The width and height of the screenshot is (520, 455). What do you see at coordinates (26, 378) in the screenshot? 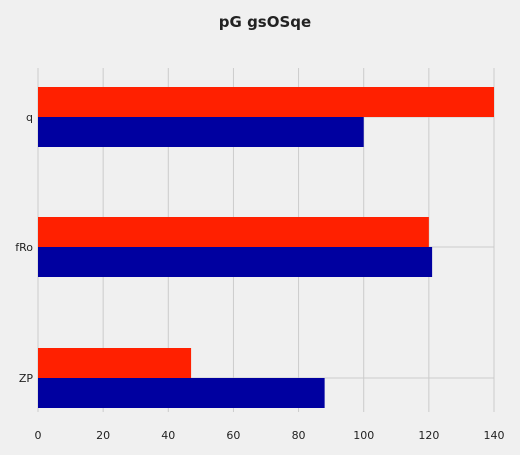
I see `category-label: ZP` at bounding box center [26, 378].